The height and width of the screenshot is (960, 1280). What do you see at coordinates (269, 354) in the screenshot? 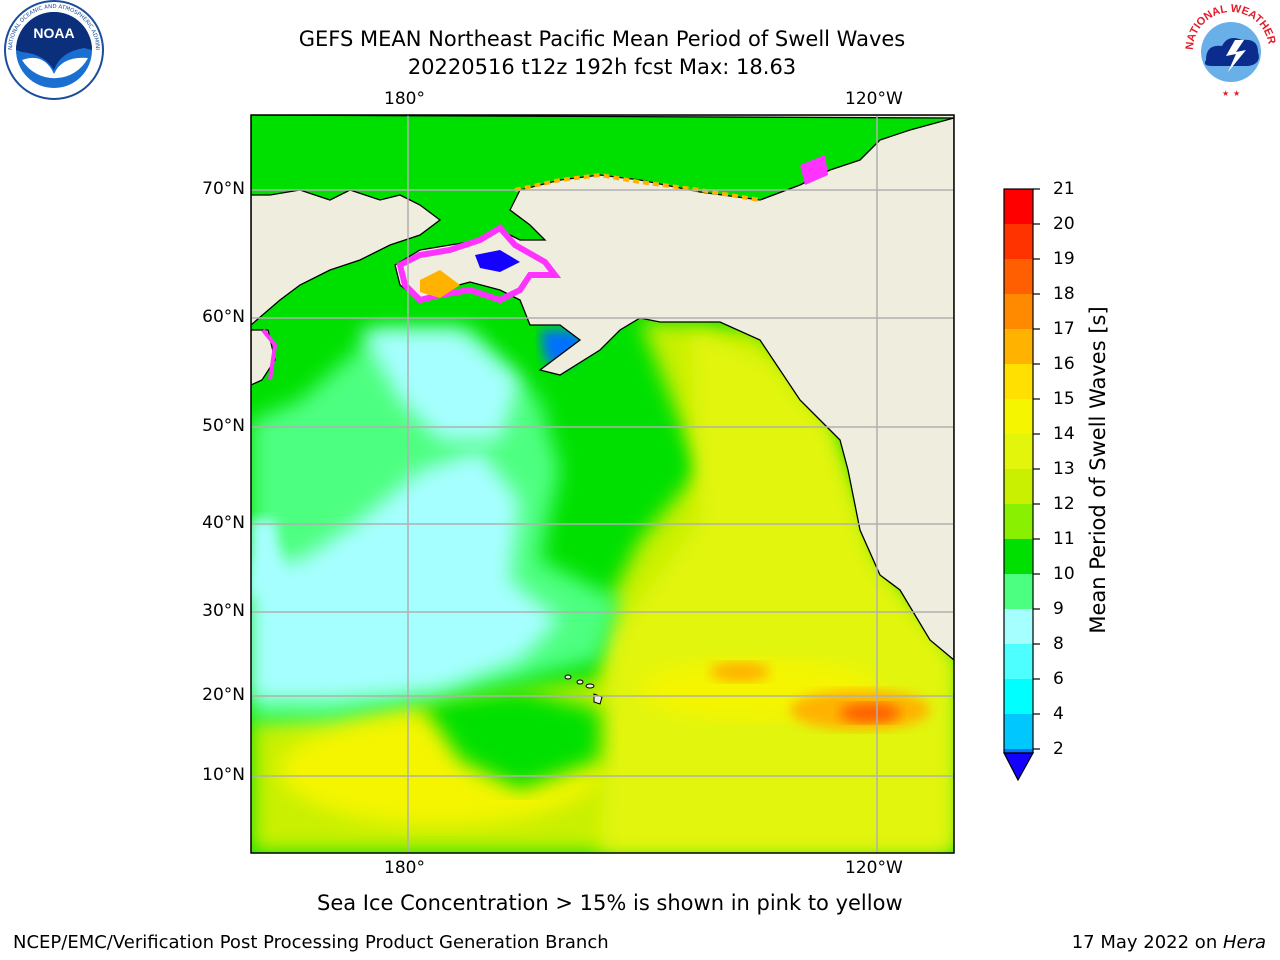
I see `sea-ice-kamchatka` at bounding box center [269, 354].